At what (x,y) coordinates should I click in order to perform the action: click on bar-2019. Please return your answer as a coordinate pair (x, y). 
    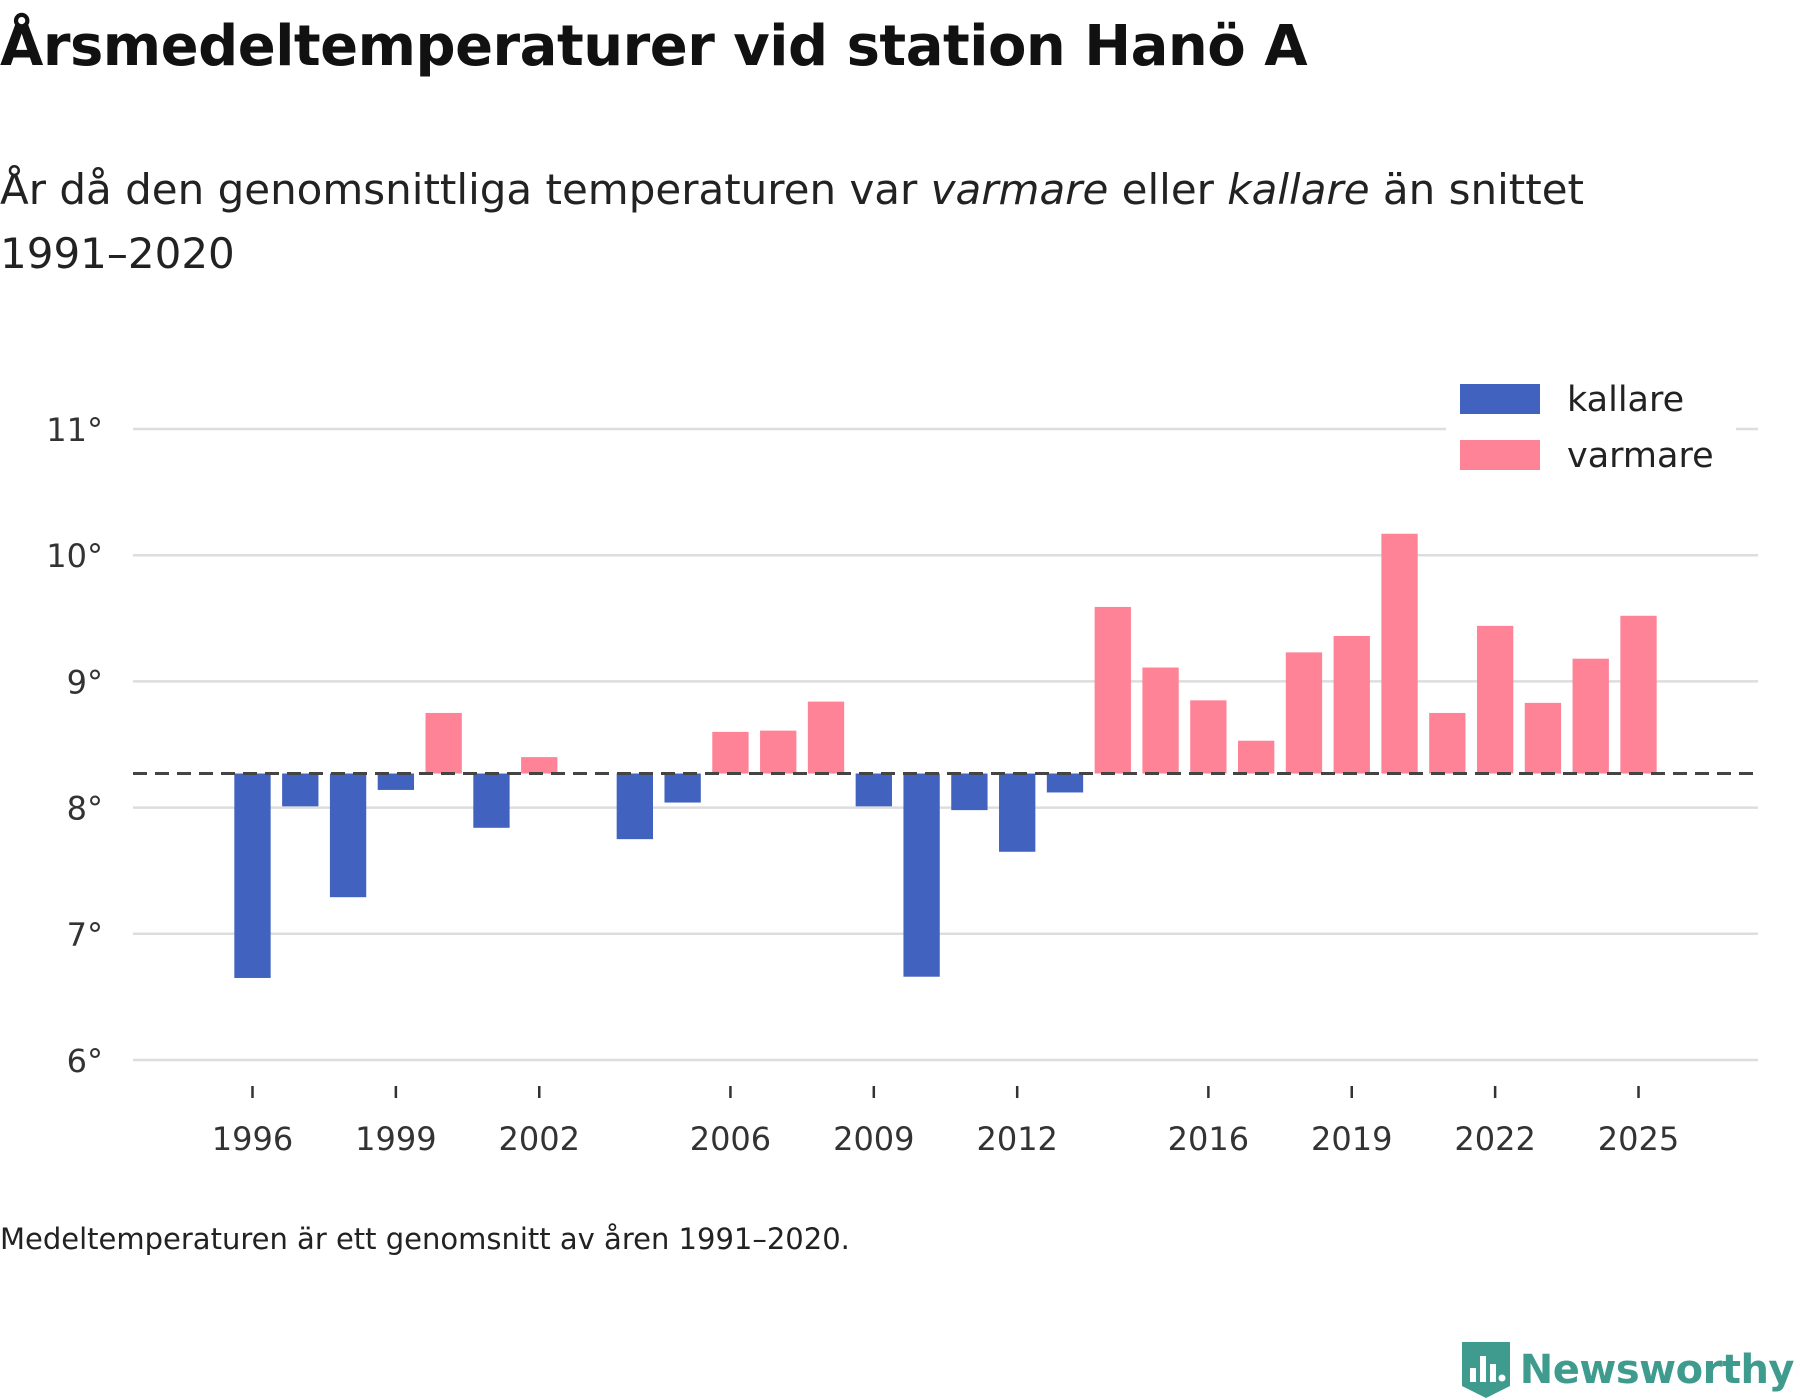
    Looking at the image, I should click on (1351, 704).